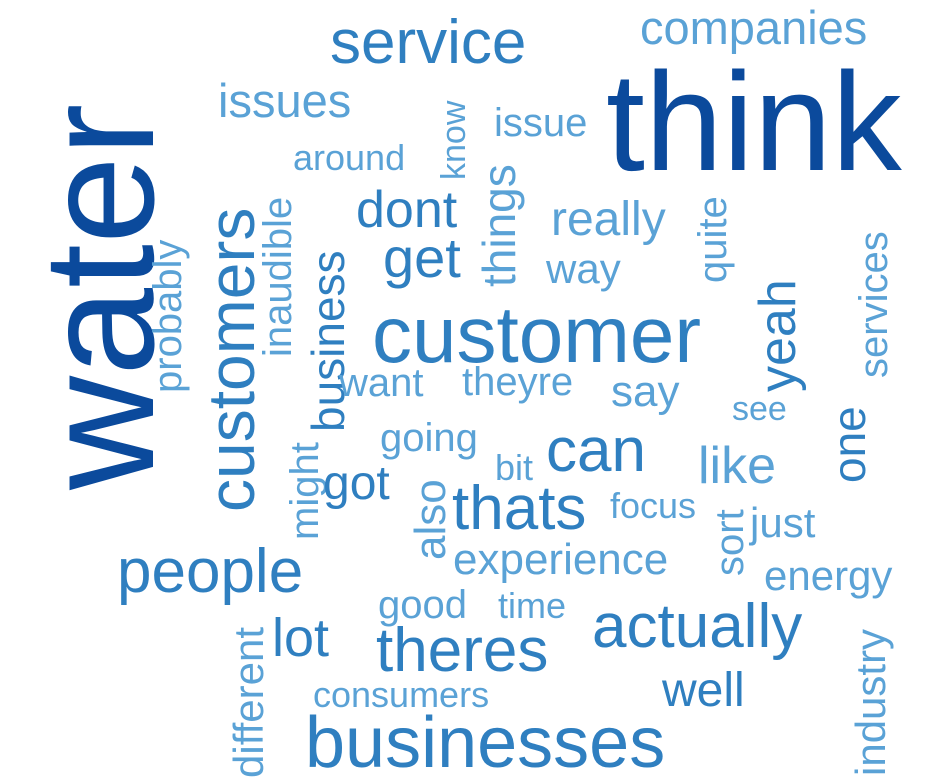  Describe the element at coordinates (561, 559) in the screenshot. I see `word-experience: experience` at that location.